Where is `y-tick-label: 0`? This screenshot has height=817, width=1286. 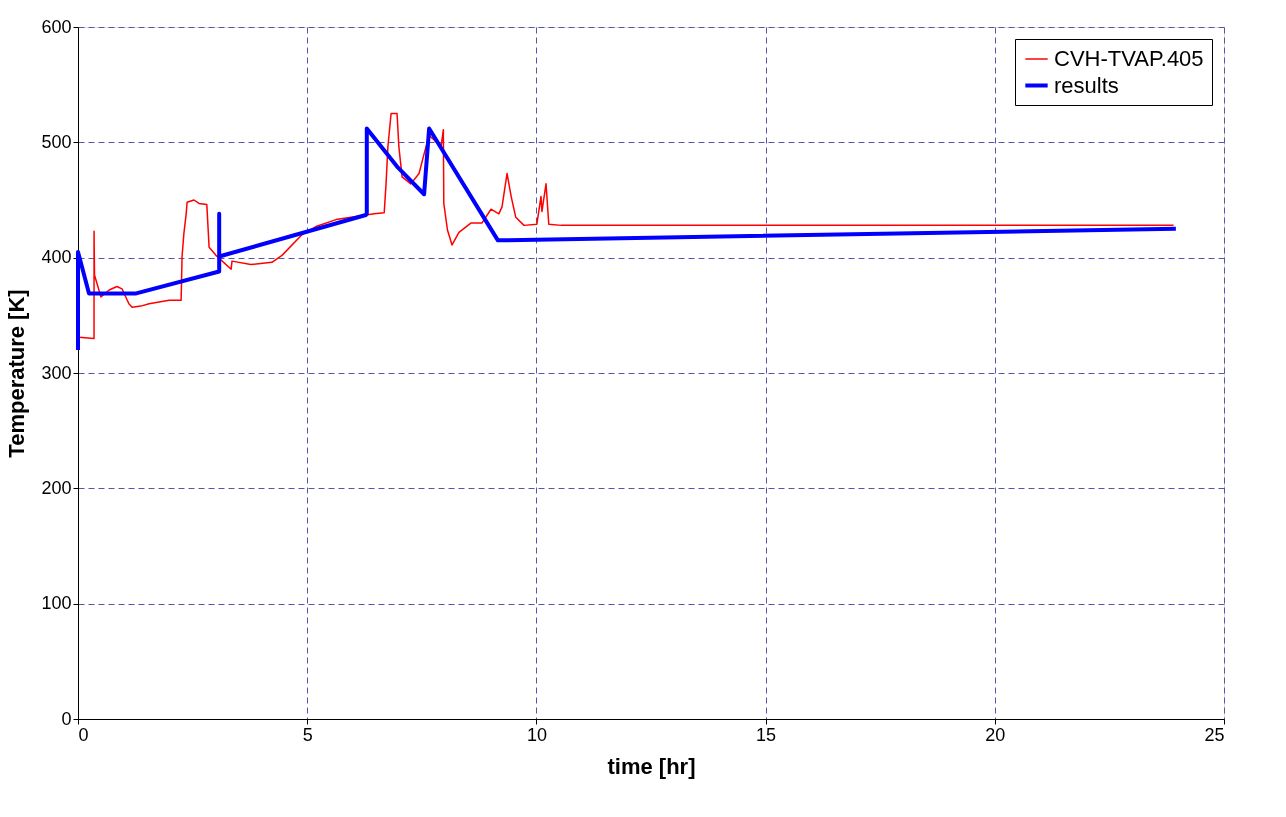
y-tick-label: 0 is located at coordinates (66, 718).